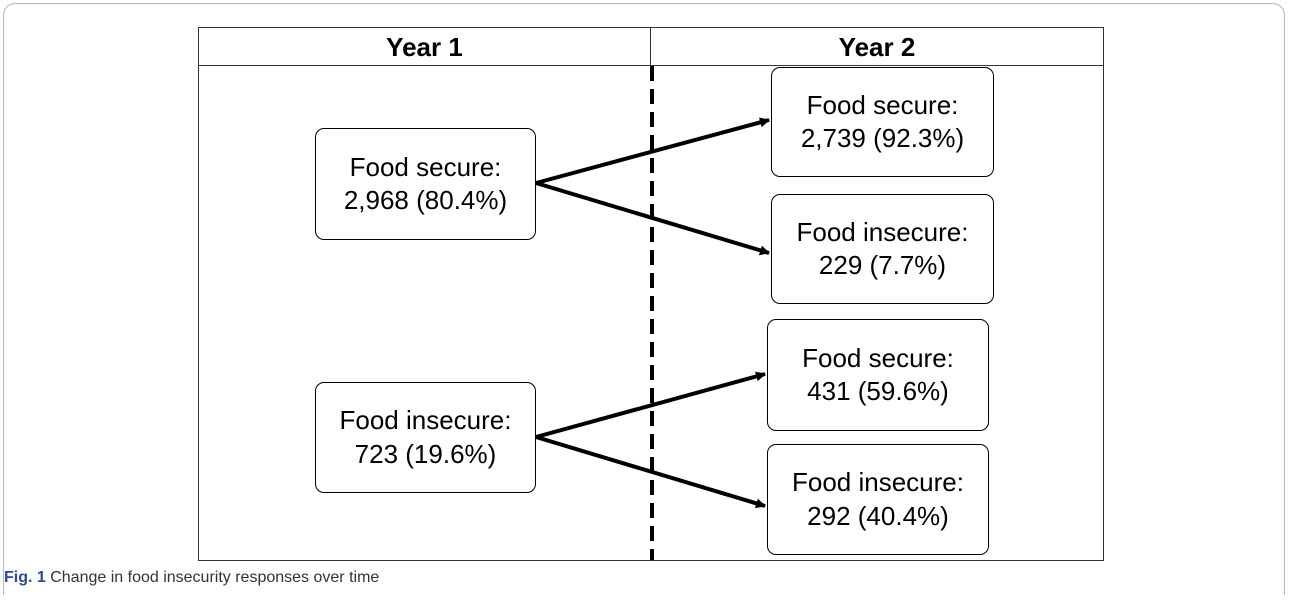 The width and height of the screenshot is (1292, 601). I want to click on year2-secure-from-secure-label: Food secure:, so click(882, 104).